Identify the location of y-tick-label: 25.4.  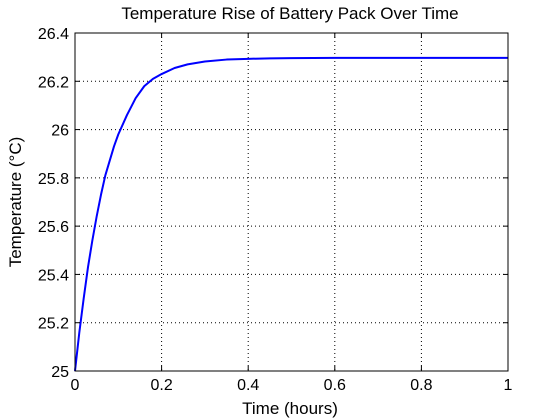
(53, 275).